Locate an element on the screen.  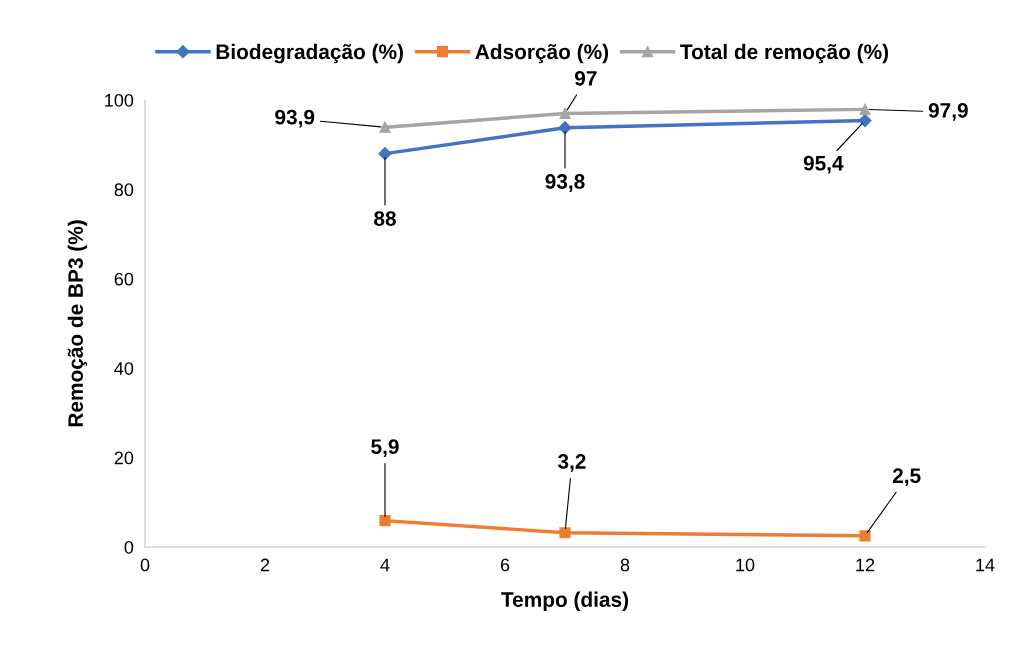
legend-label: Biodegradação (%) is located at coordinates (309, 53).